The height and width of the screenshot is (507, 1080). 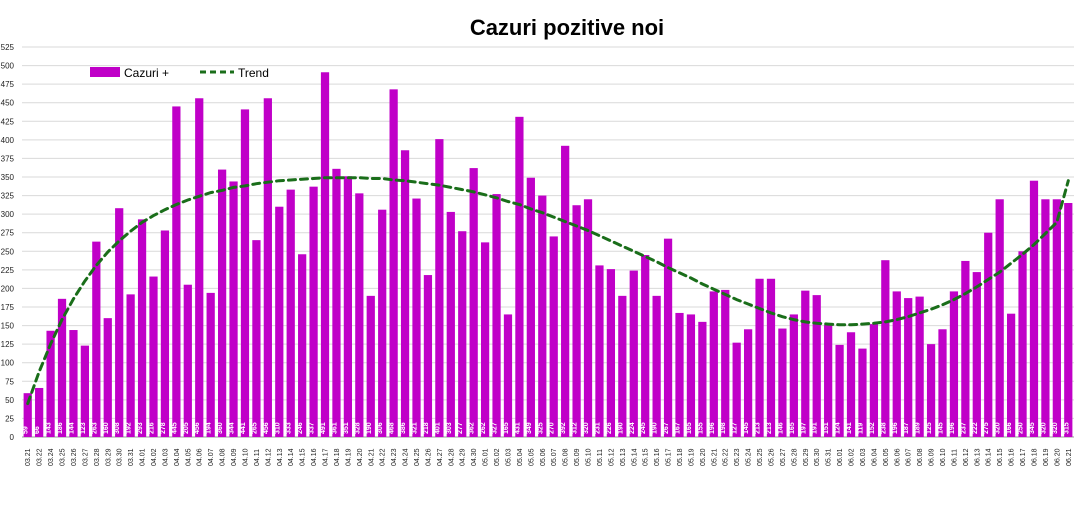 What do you see at coordinates (815, 428) in the screenshot?
I see `data-label: 191` at bounding box center [815, 428].